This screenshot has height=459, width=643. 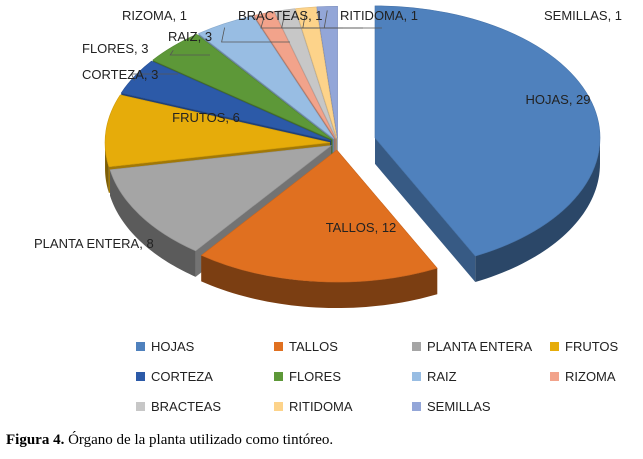 I want to click on data-label-rizoma: RIZOMA, 1, so click(x=154, y=15).